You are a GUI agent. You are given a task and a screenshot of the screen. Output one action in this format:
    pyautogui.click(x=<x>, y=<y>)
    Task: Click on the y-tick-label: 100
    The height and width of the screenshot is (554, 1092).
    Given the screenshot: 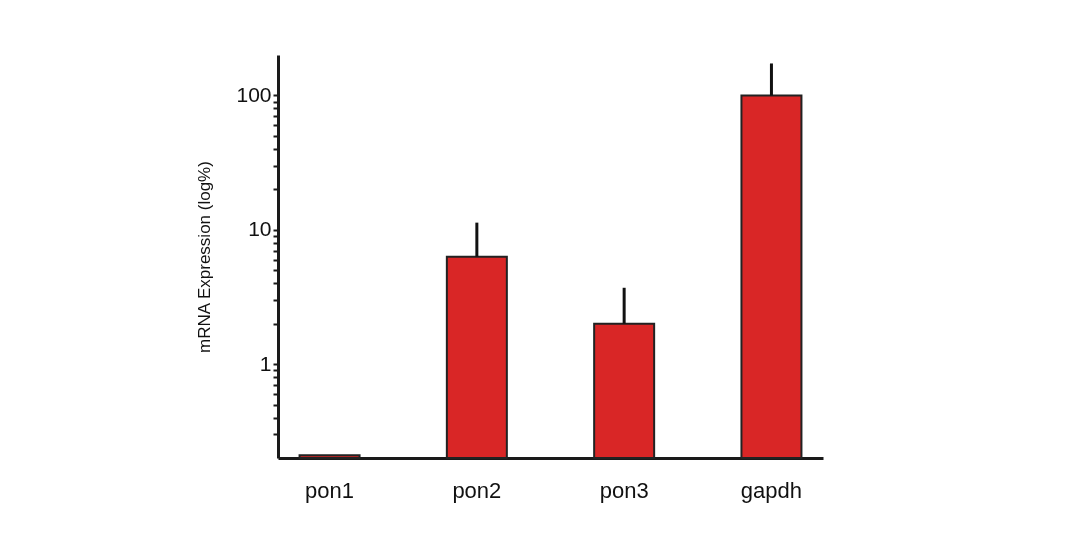 What is the action you would take?
    pyautogui.click(x=254, y=94)
    